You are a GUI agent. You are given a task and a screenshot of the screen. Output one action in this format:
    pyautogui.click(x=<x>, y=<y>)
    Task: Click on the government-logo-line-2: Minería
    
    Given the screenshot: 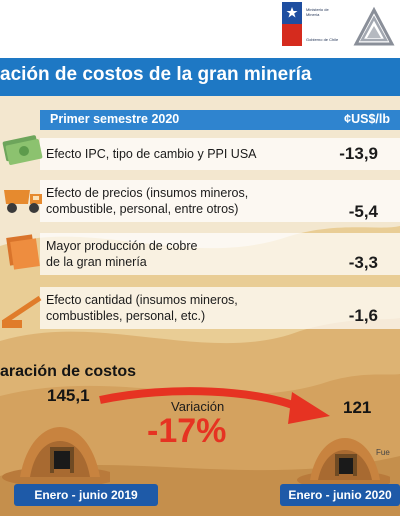 What is the action you would take?
    pyautogui.click(x=313, y=14)
    